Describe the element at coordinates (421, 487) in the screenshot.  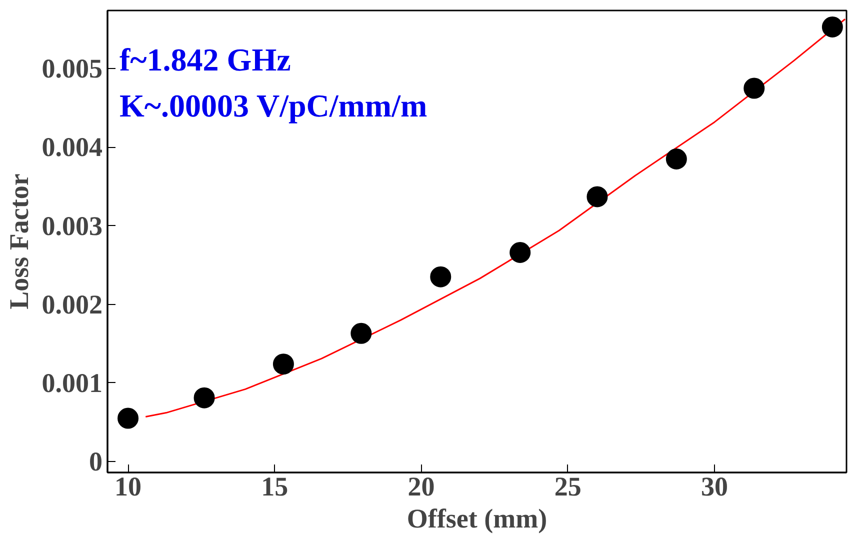
I see `x-tick-label: 20` at that location.